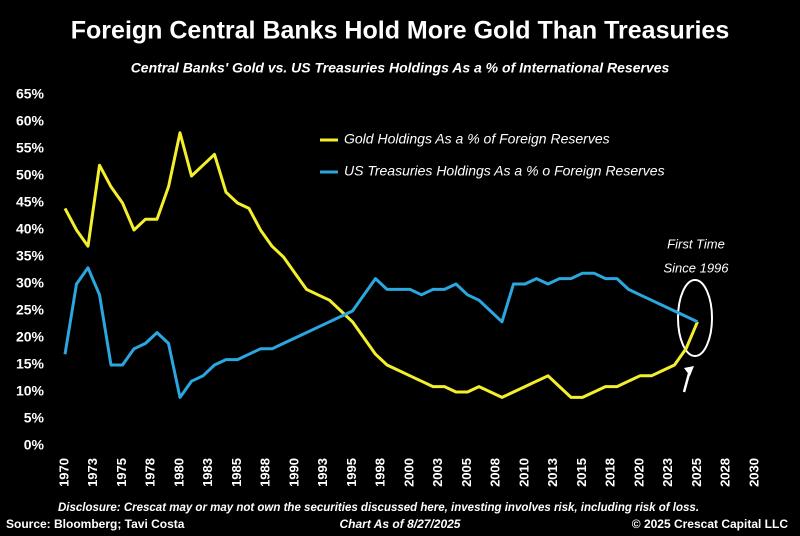 This screenshot has height=536, width=800. I want to click on x-tick-label: 1983, so click(207, 472).